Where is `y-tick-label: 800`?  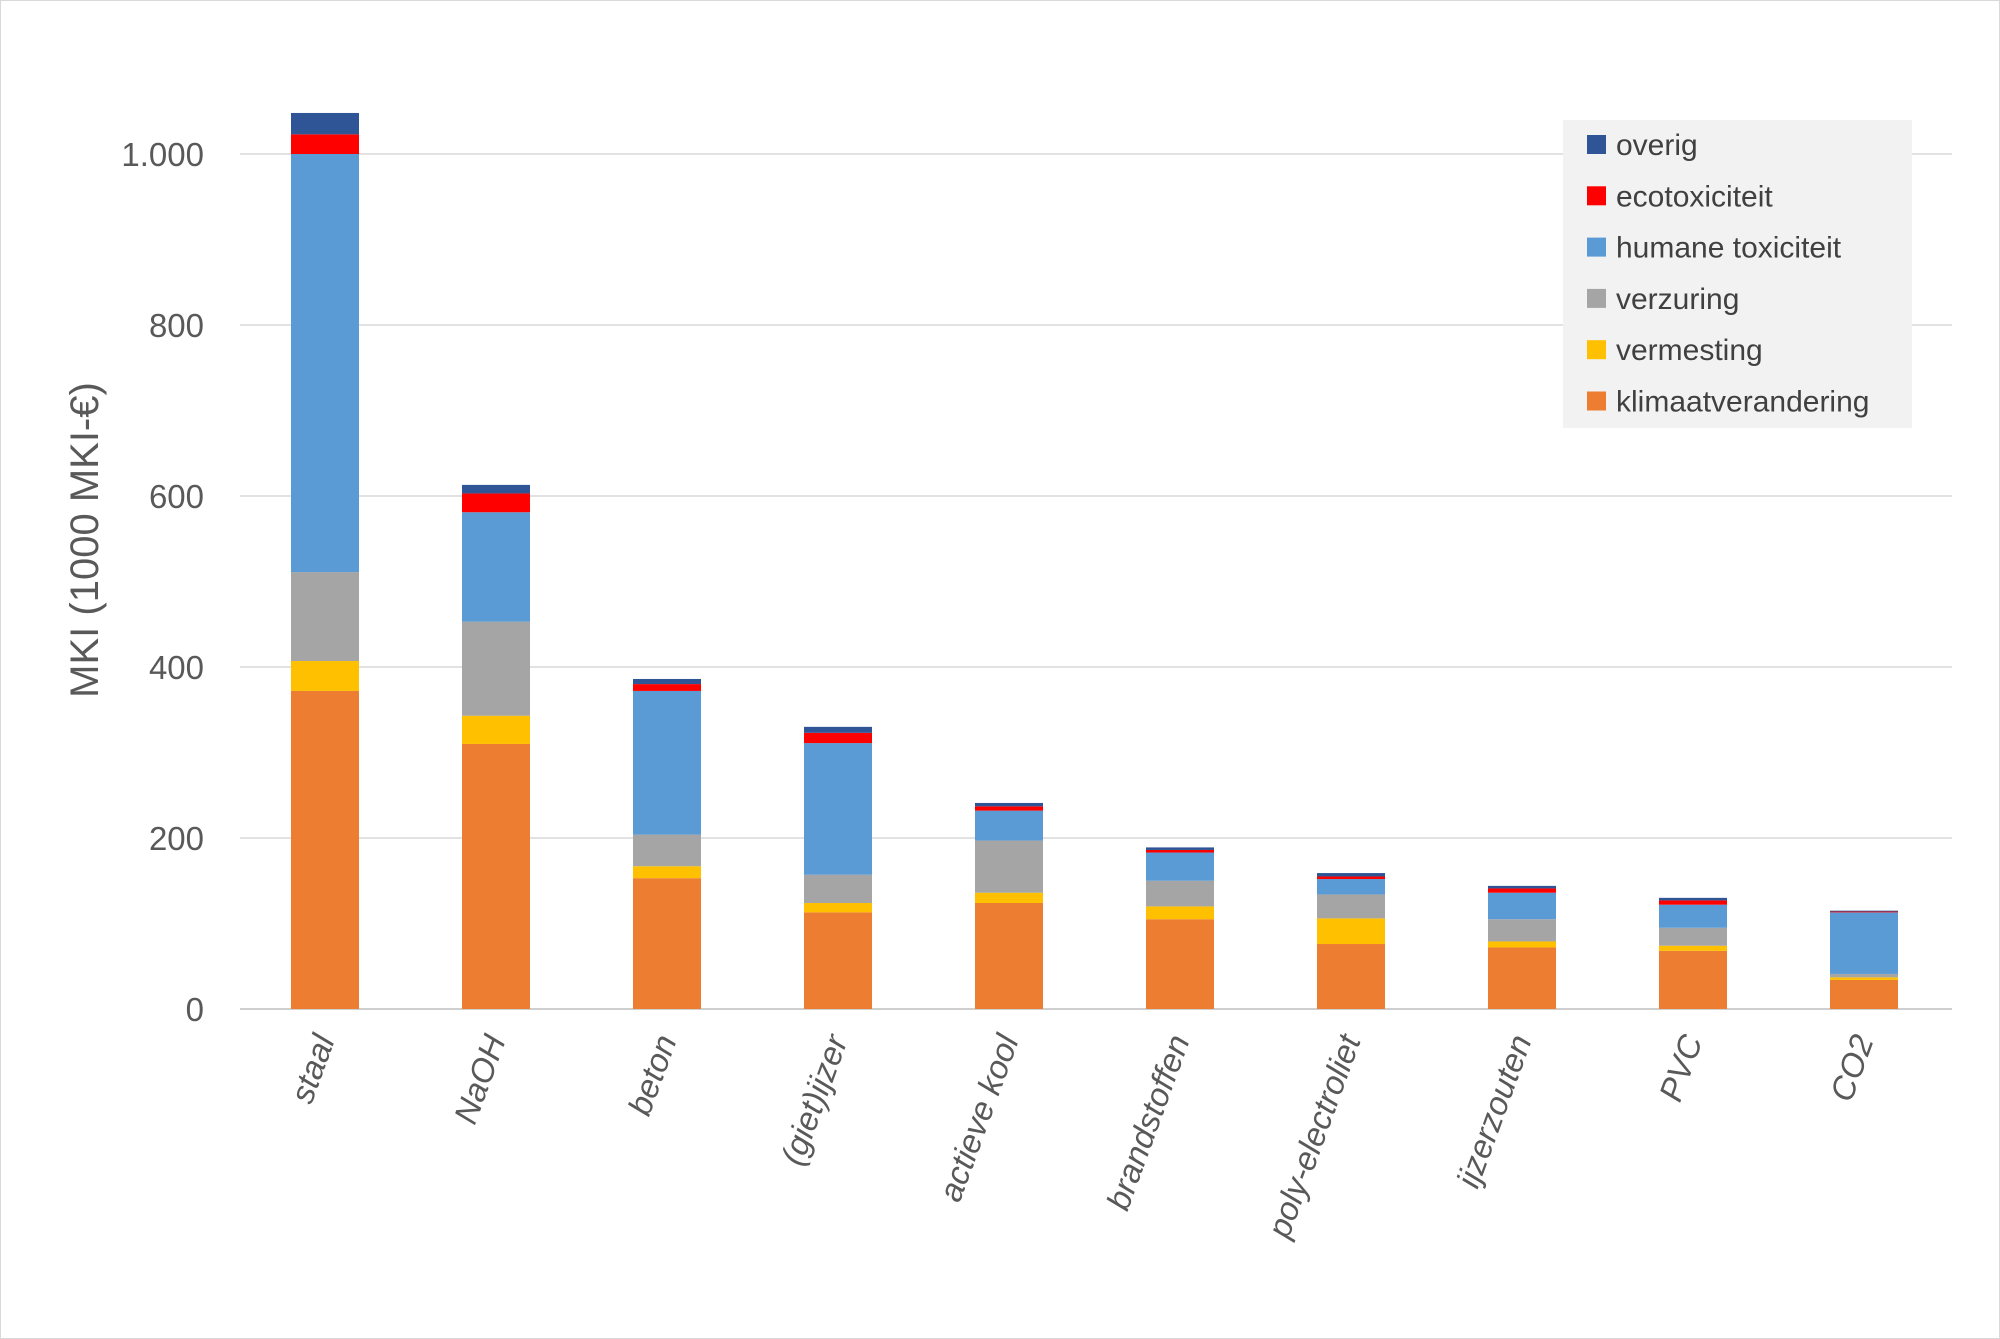 y-tick-label: 800 is located at coordinates (176, 325).